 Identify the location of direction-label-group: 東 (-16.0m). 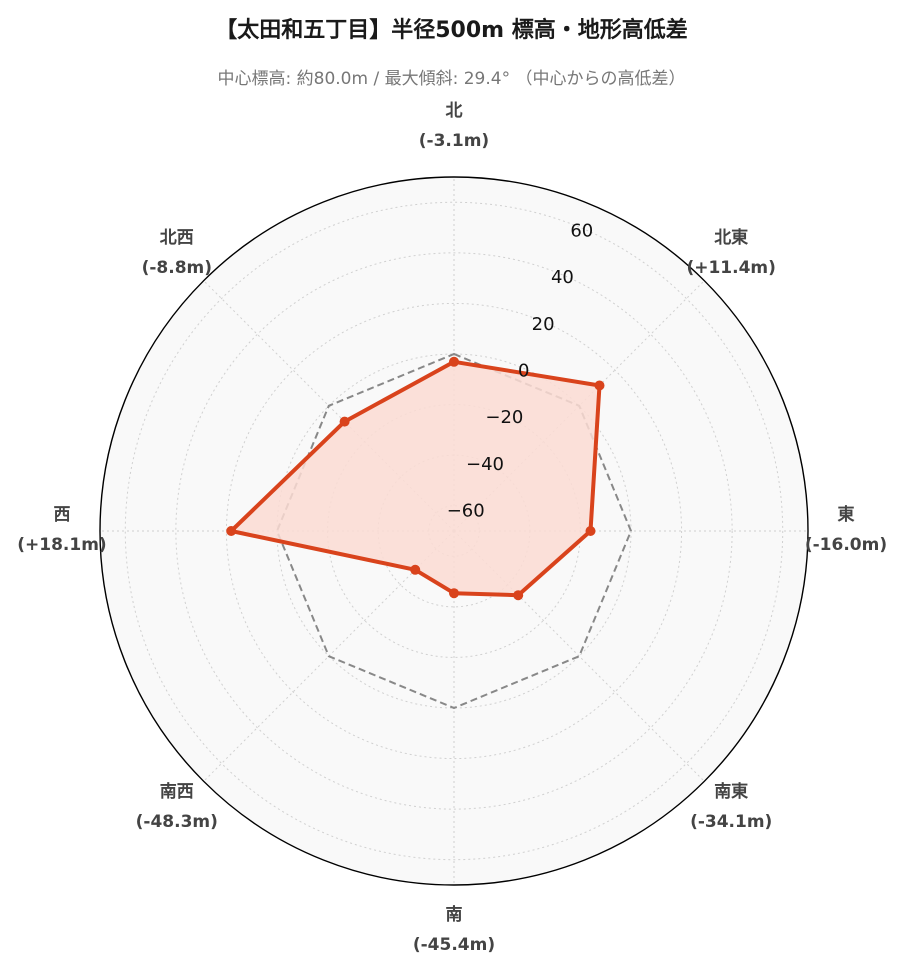
(846, 529).